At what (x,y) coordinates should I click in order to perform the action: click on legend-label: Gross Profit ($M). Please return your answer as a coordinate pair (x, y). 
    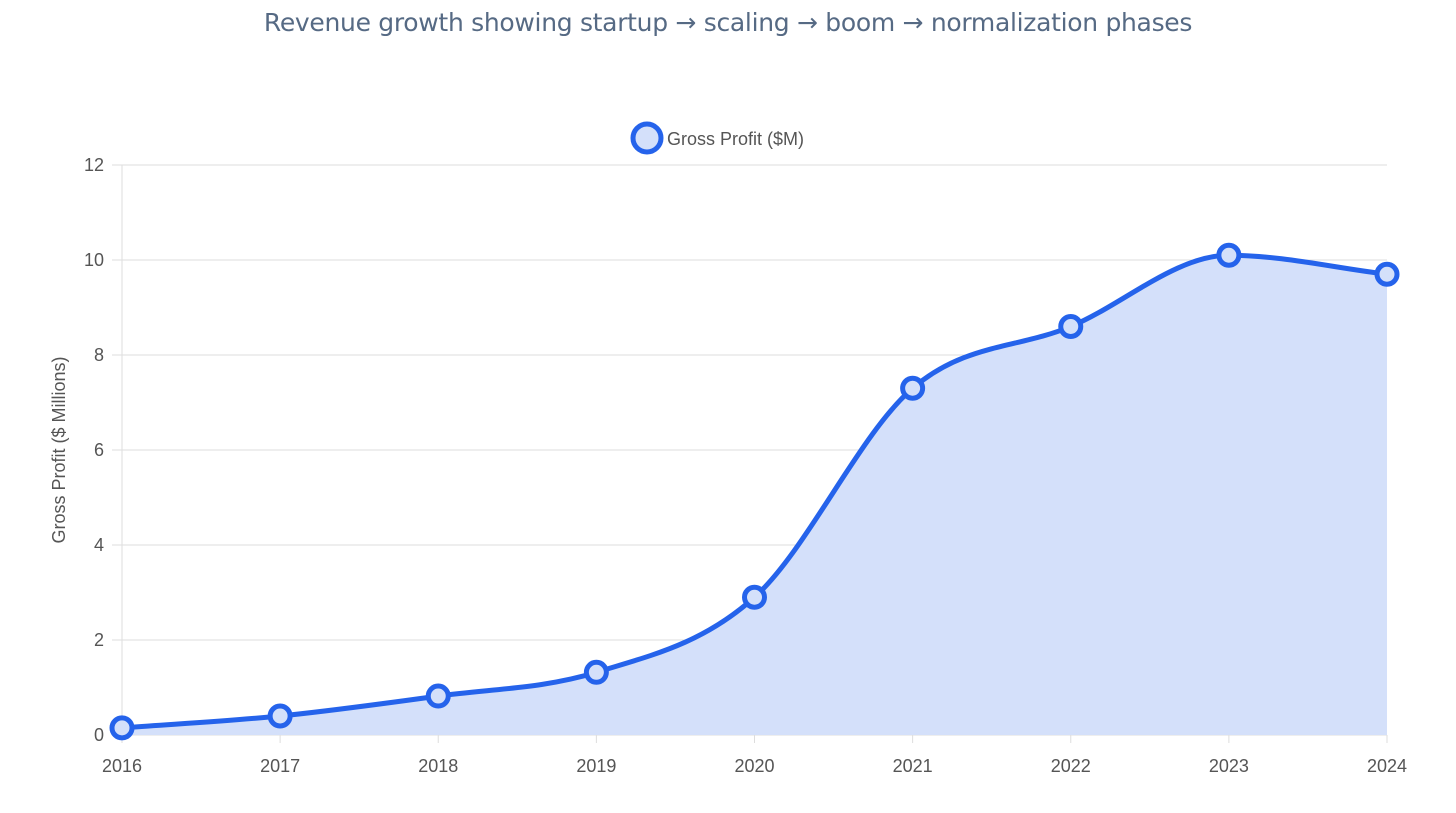
    Looking at the image, I should click on (735, 139).